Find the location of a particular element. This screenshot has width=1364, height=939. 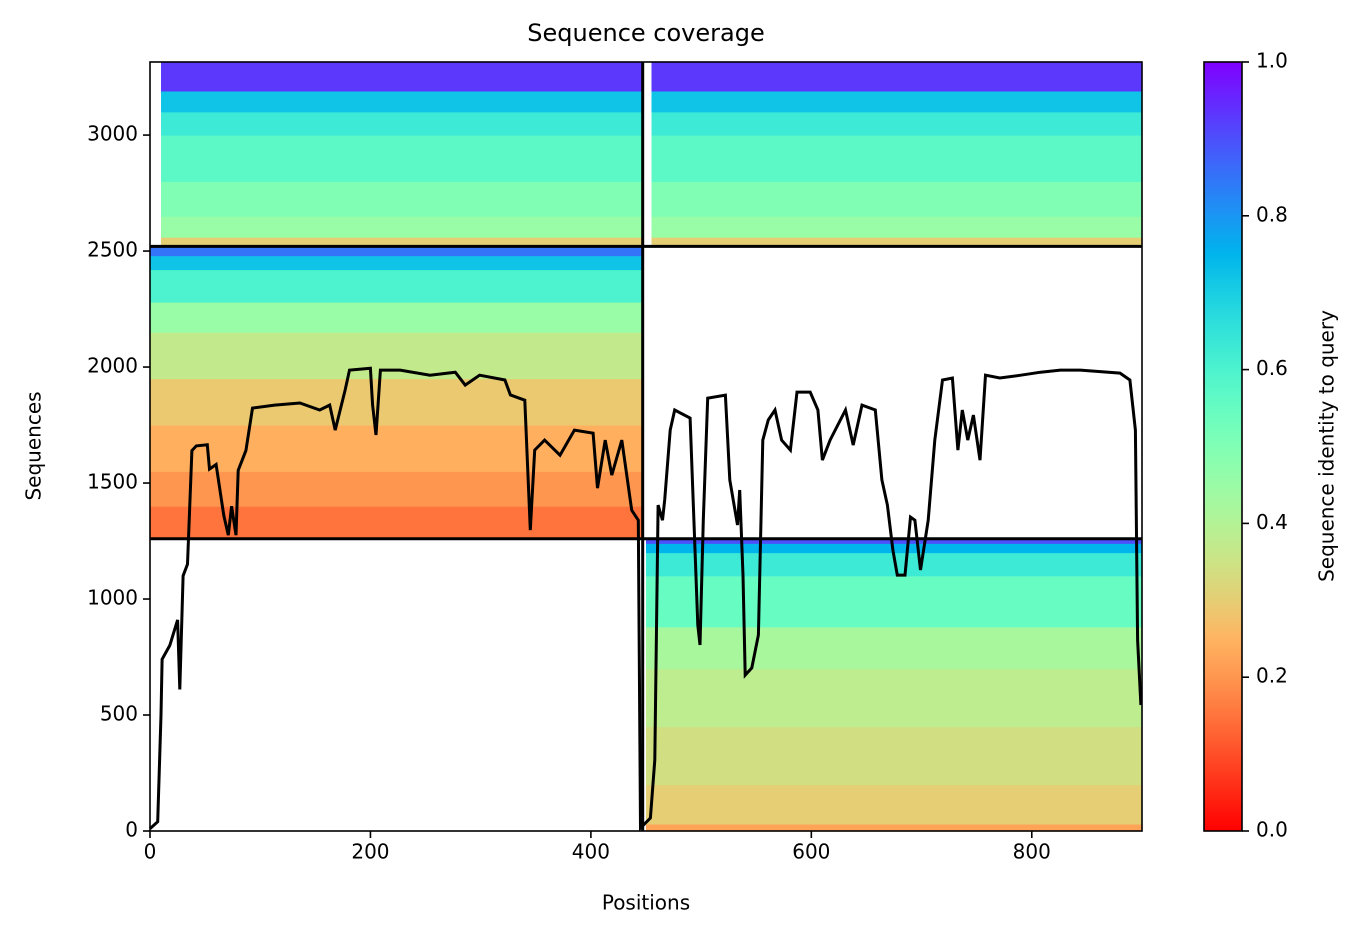

x-axis-label: Positions is located at coordinates (646, 903).